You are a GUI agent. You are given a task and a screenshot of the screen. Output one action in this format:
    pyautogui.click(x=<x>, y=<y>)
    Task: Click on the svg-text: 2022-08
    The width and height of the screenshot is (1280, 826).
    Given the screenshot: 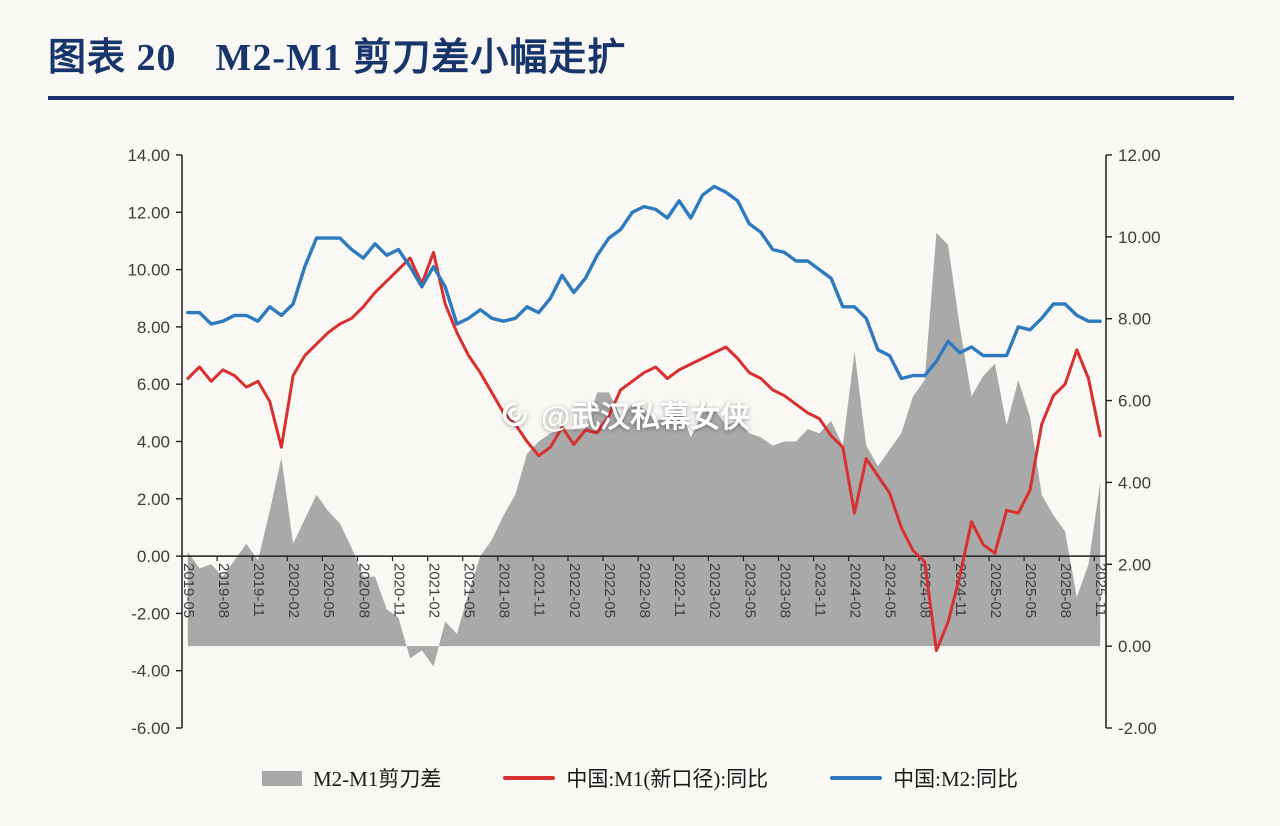 What is the action you would take?
    pyautogui.click(x=644, y=590)
    